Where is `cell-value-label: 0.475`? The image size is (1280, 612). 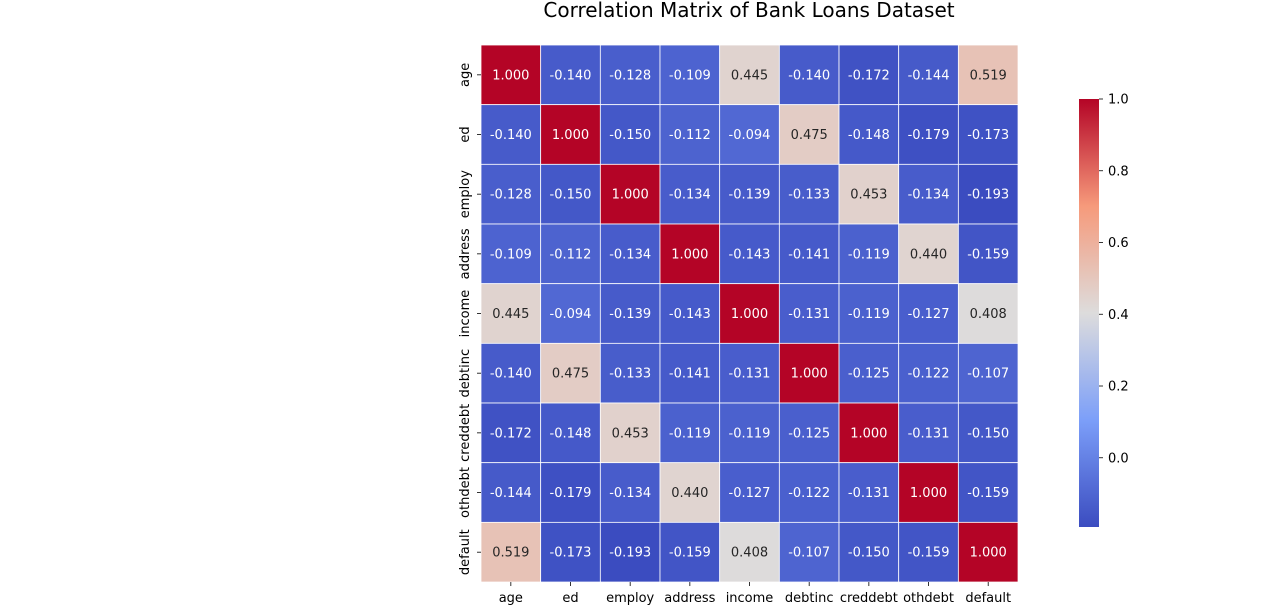 cell-value-label: 0.475 is located at coordinates (809, 135).